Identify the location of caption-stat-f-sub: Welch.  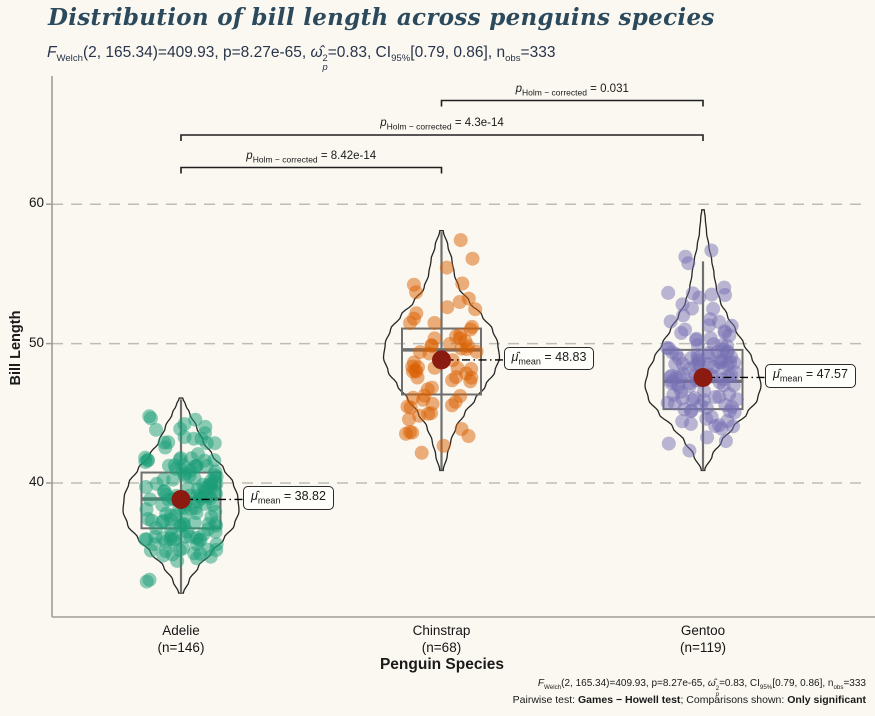
(553, 687).